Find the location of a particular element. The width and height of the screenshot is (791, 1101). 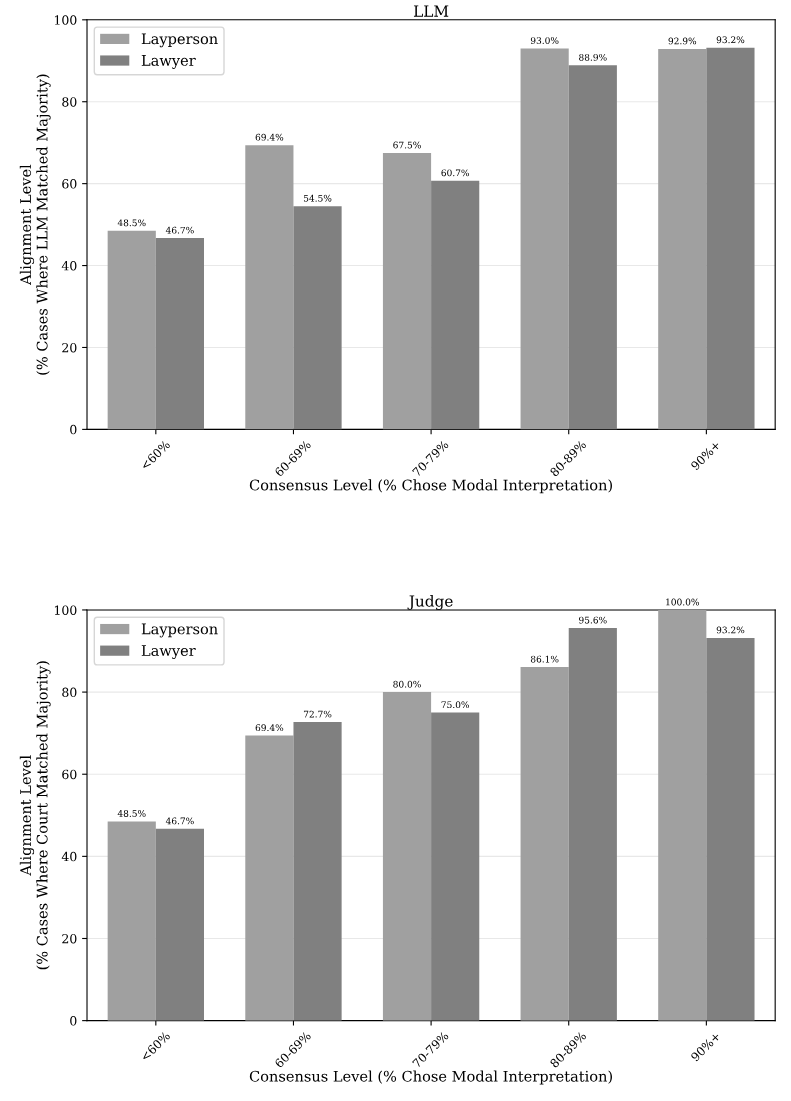

data-label: 67.5% is located at coordinates (407, 145).